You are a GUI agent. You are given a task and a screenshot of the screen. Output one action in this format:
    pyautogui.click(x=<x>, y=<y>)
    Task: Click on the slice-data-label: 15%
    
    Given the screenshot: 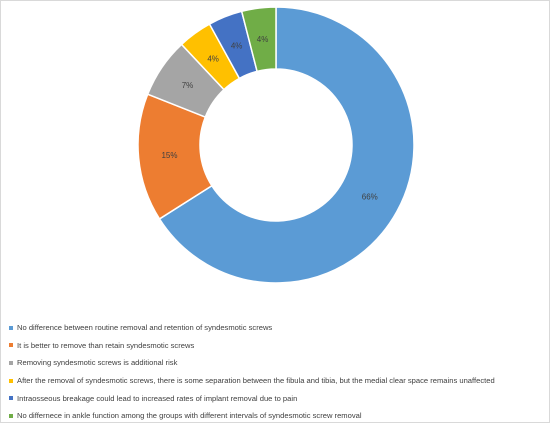 What is the action you would take?
    pyautogui.click(x=169, y=155)
    